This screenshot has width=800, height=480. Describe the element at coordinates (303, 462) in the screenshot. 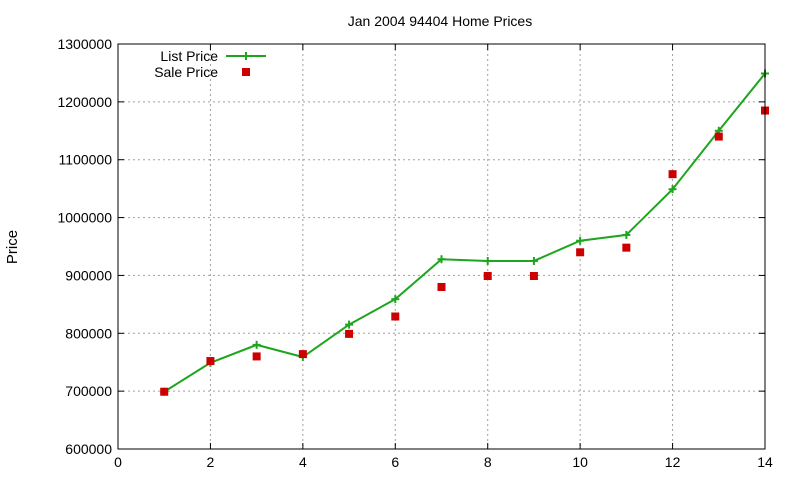

I see `x-tick-label: 4` at that location.